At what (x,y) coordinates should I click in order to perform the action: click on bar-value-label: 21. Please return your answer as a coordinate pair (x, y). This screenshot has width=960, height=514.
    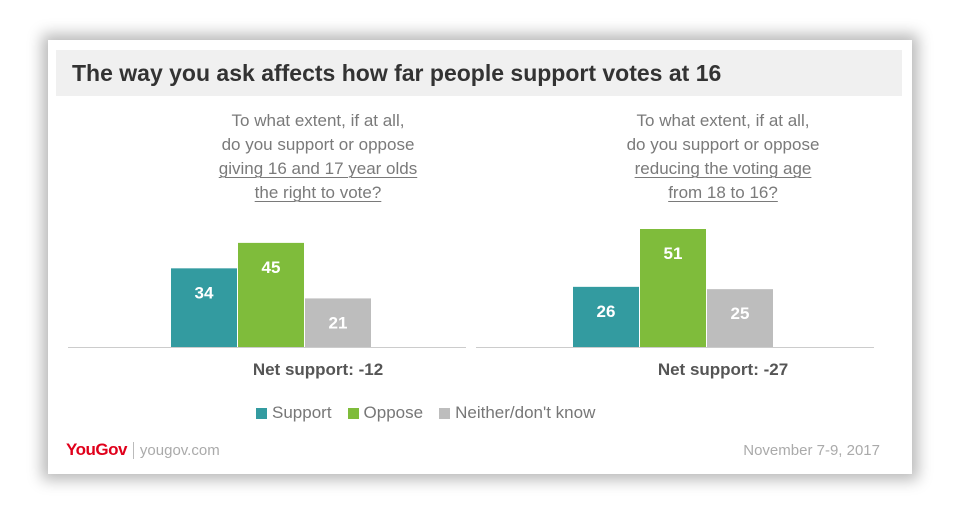
    Looking at the image, I should click on (338, 322).